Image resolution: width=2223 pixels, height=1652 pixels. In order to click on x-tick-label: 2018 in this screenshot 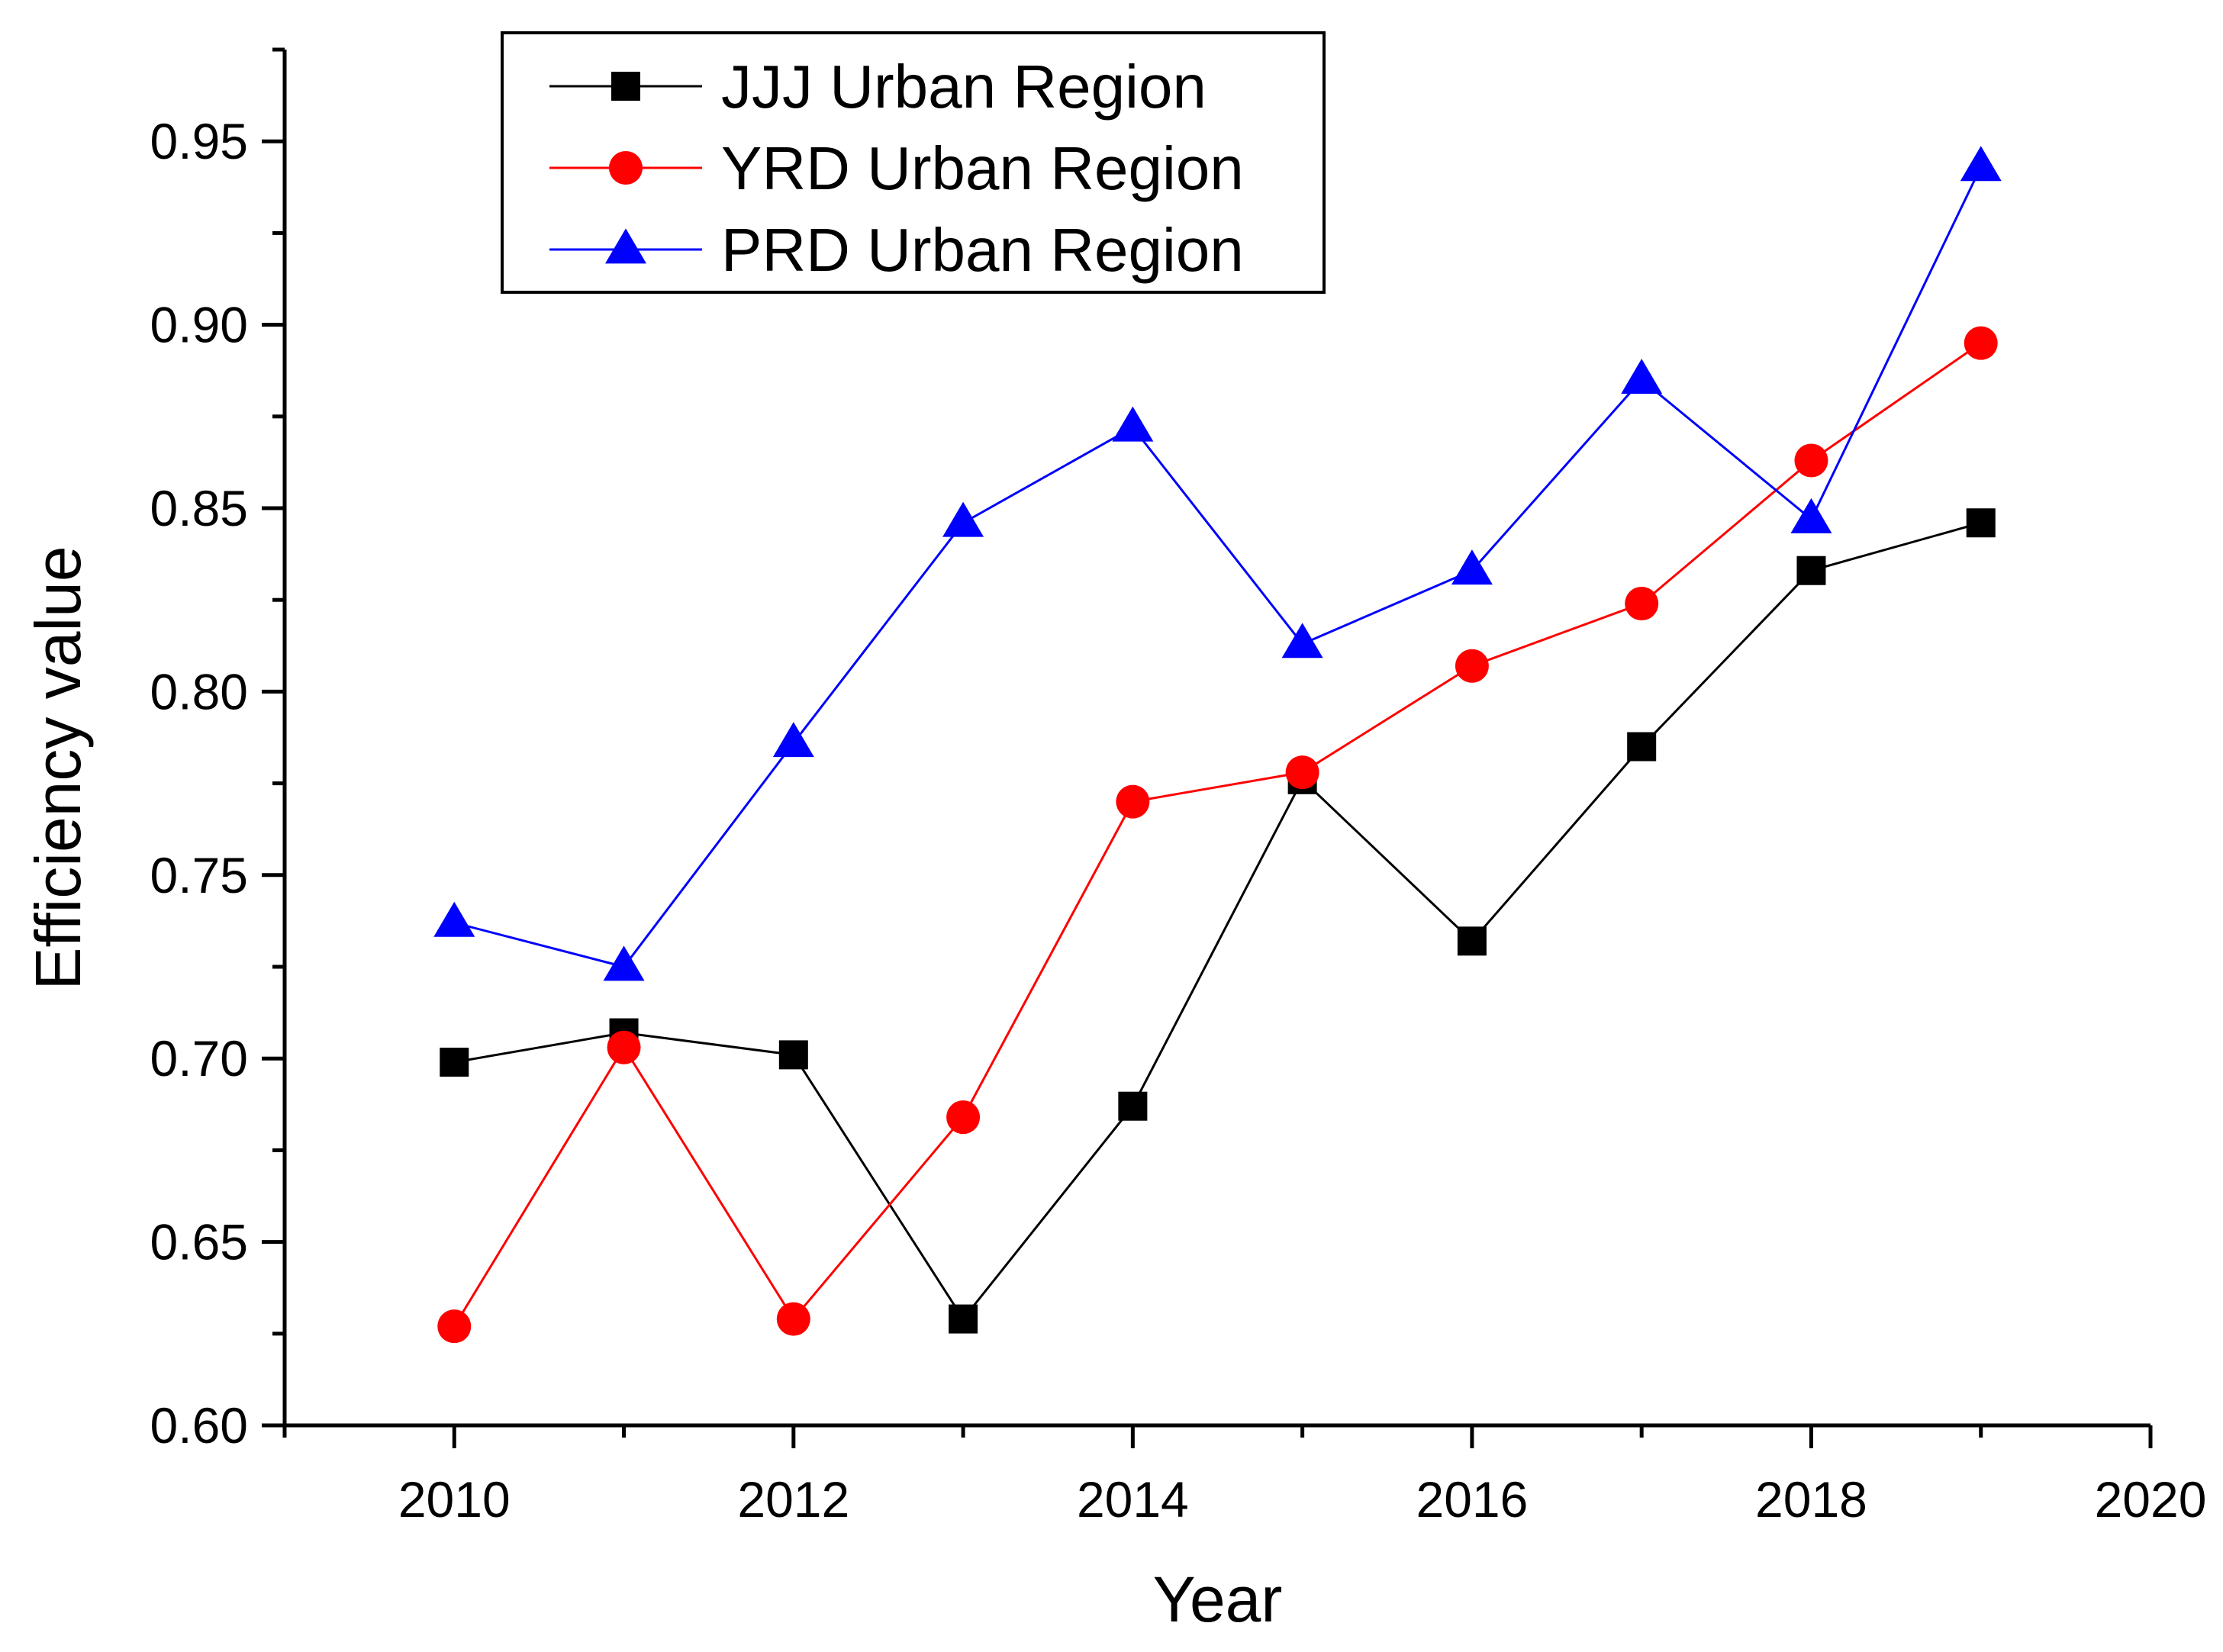, I will do `click(1811, 1499)`.